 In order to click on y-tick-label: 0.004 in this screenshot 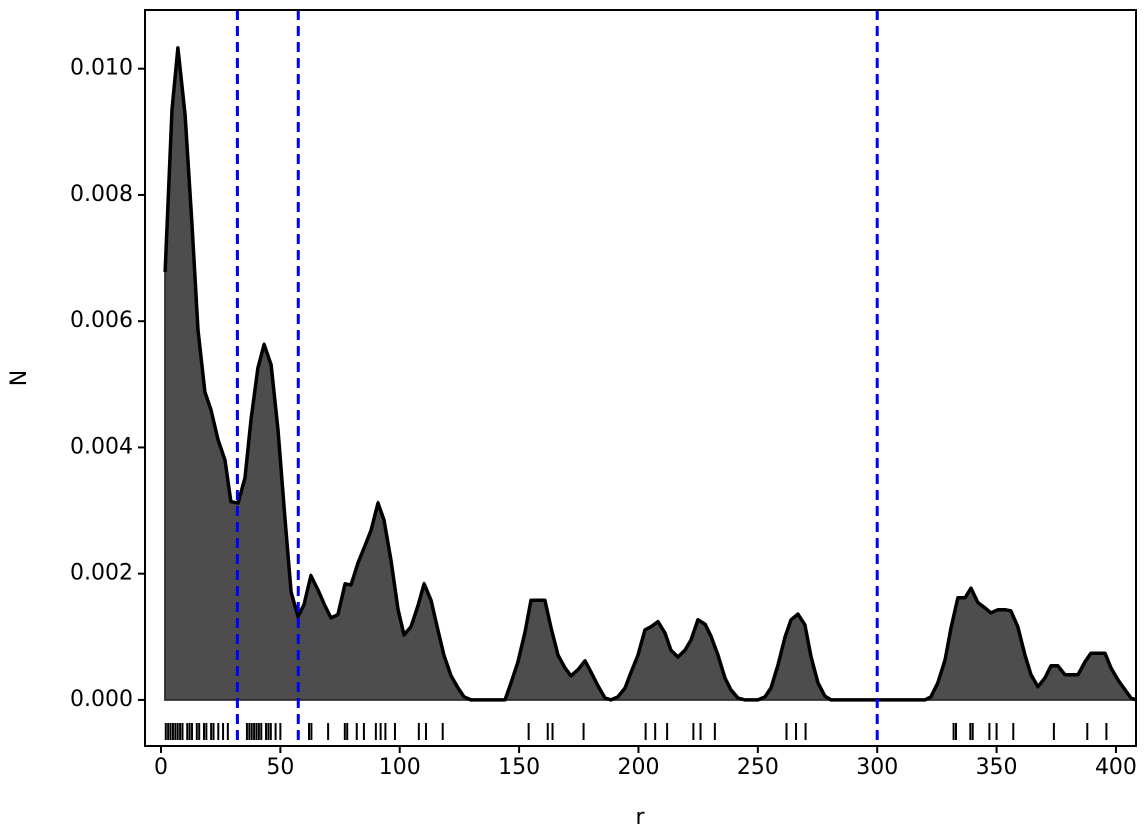, I will do `click(101, 446)`.